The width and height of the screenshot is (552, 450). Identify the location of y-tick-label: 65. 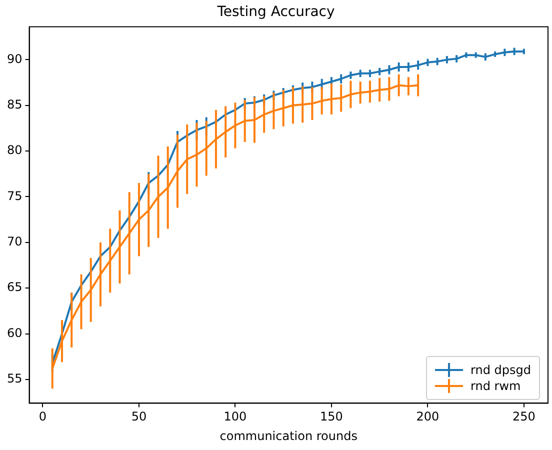
(14, 287).